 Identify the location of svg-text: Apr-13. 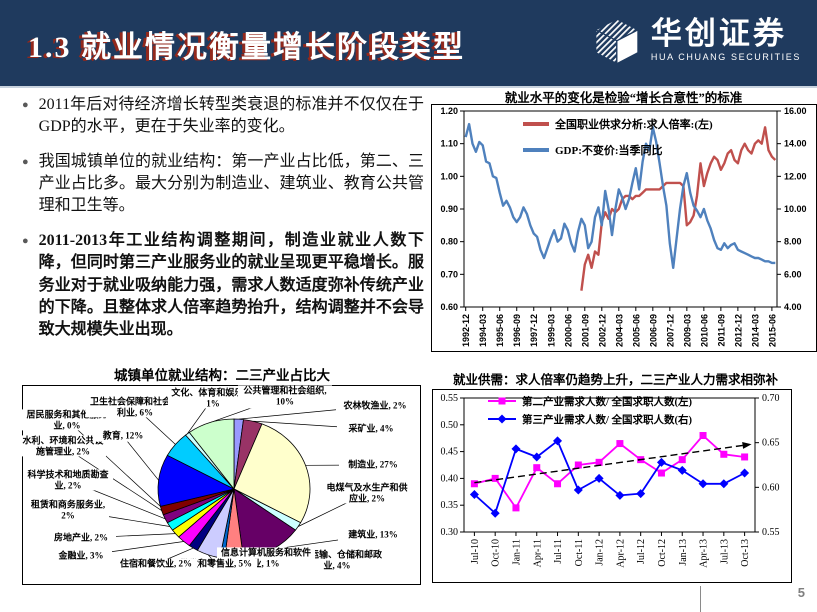
(704, 553).